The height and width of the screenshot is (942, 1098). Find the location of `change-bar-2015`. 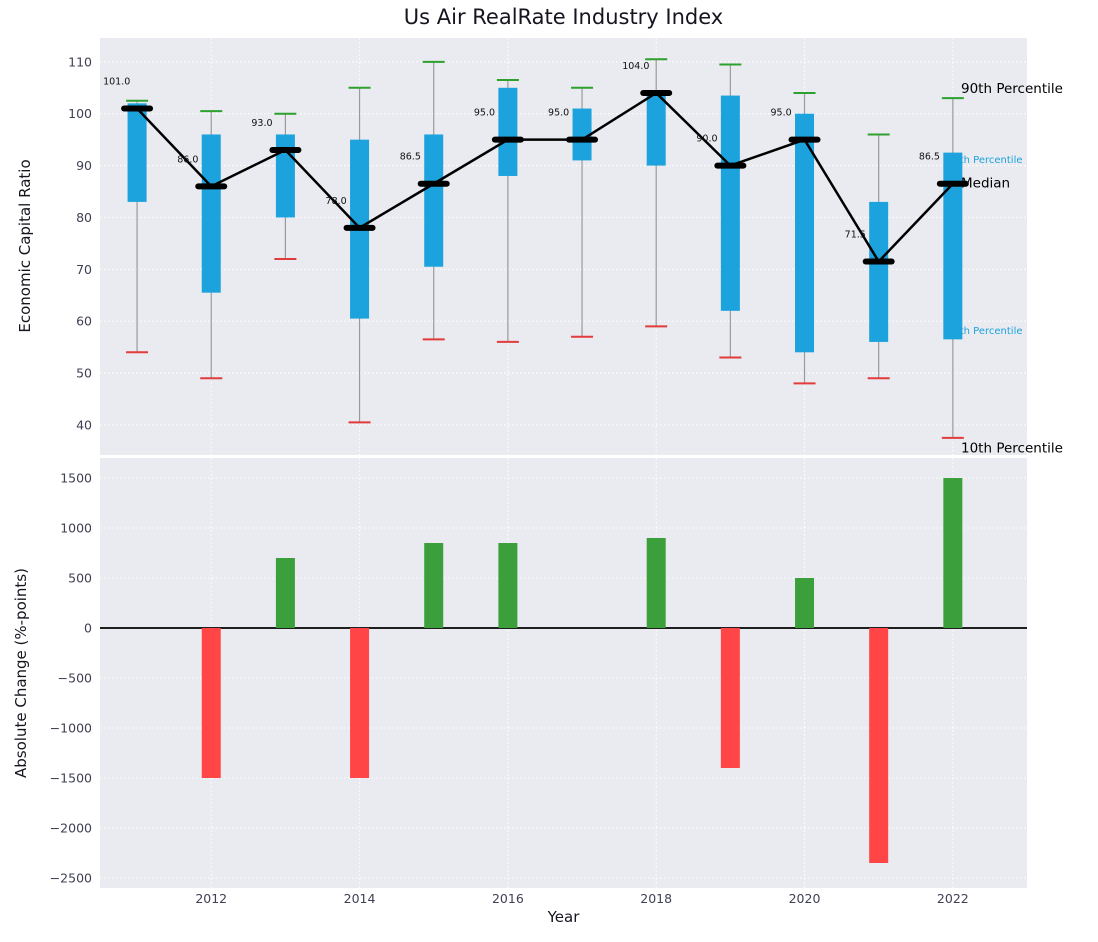

change-bar-2015 is located at coordinates (434, 585).